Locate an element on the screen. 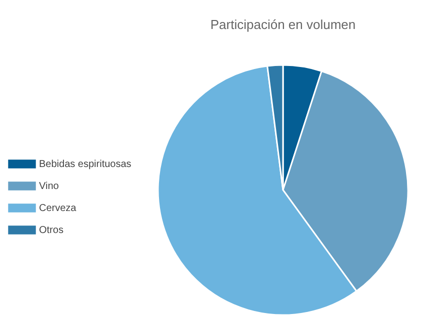 This screenshot has width=421, height=330. legend-label: Vino is located at coordinates (49, 186).